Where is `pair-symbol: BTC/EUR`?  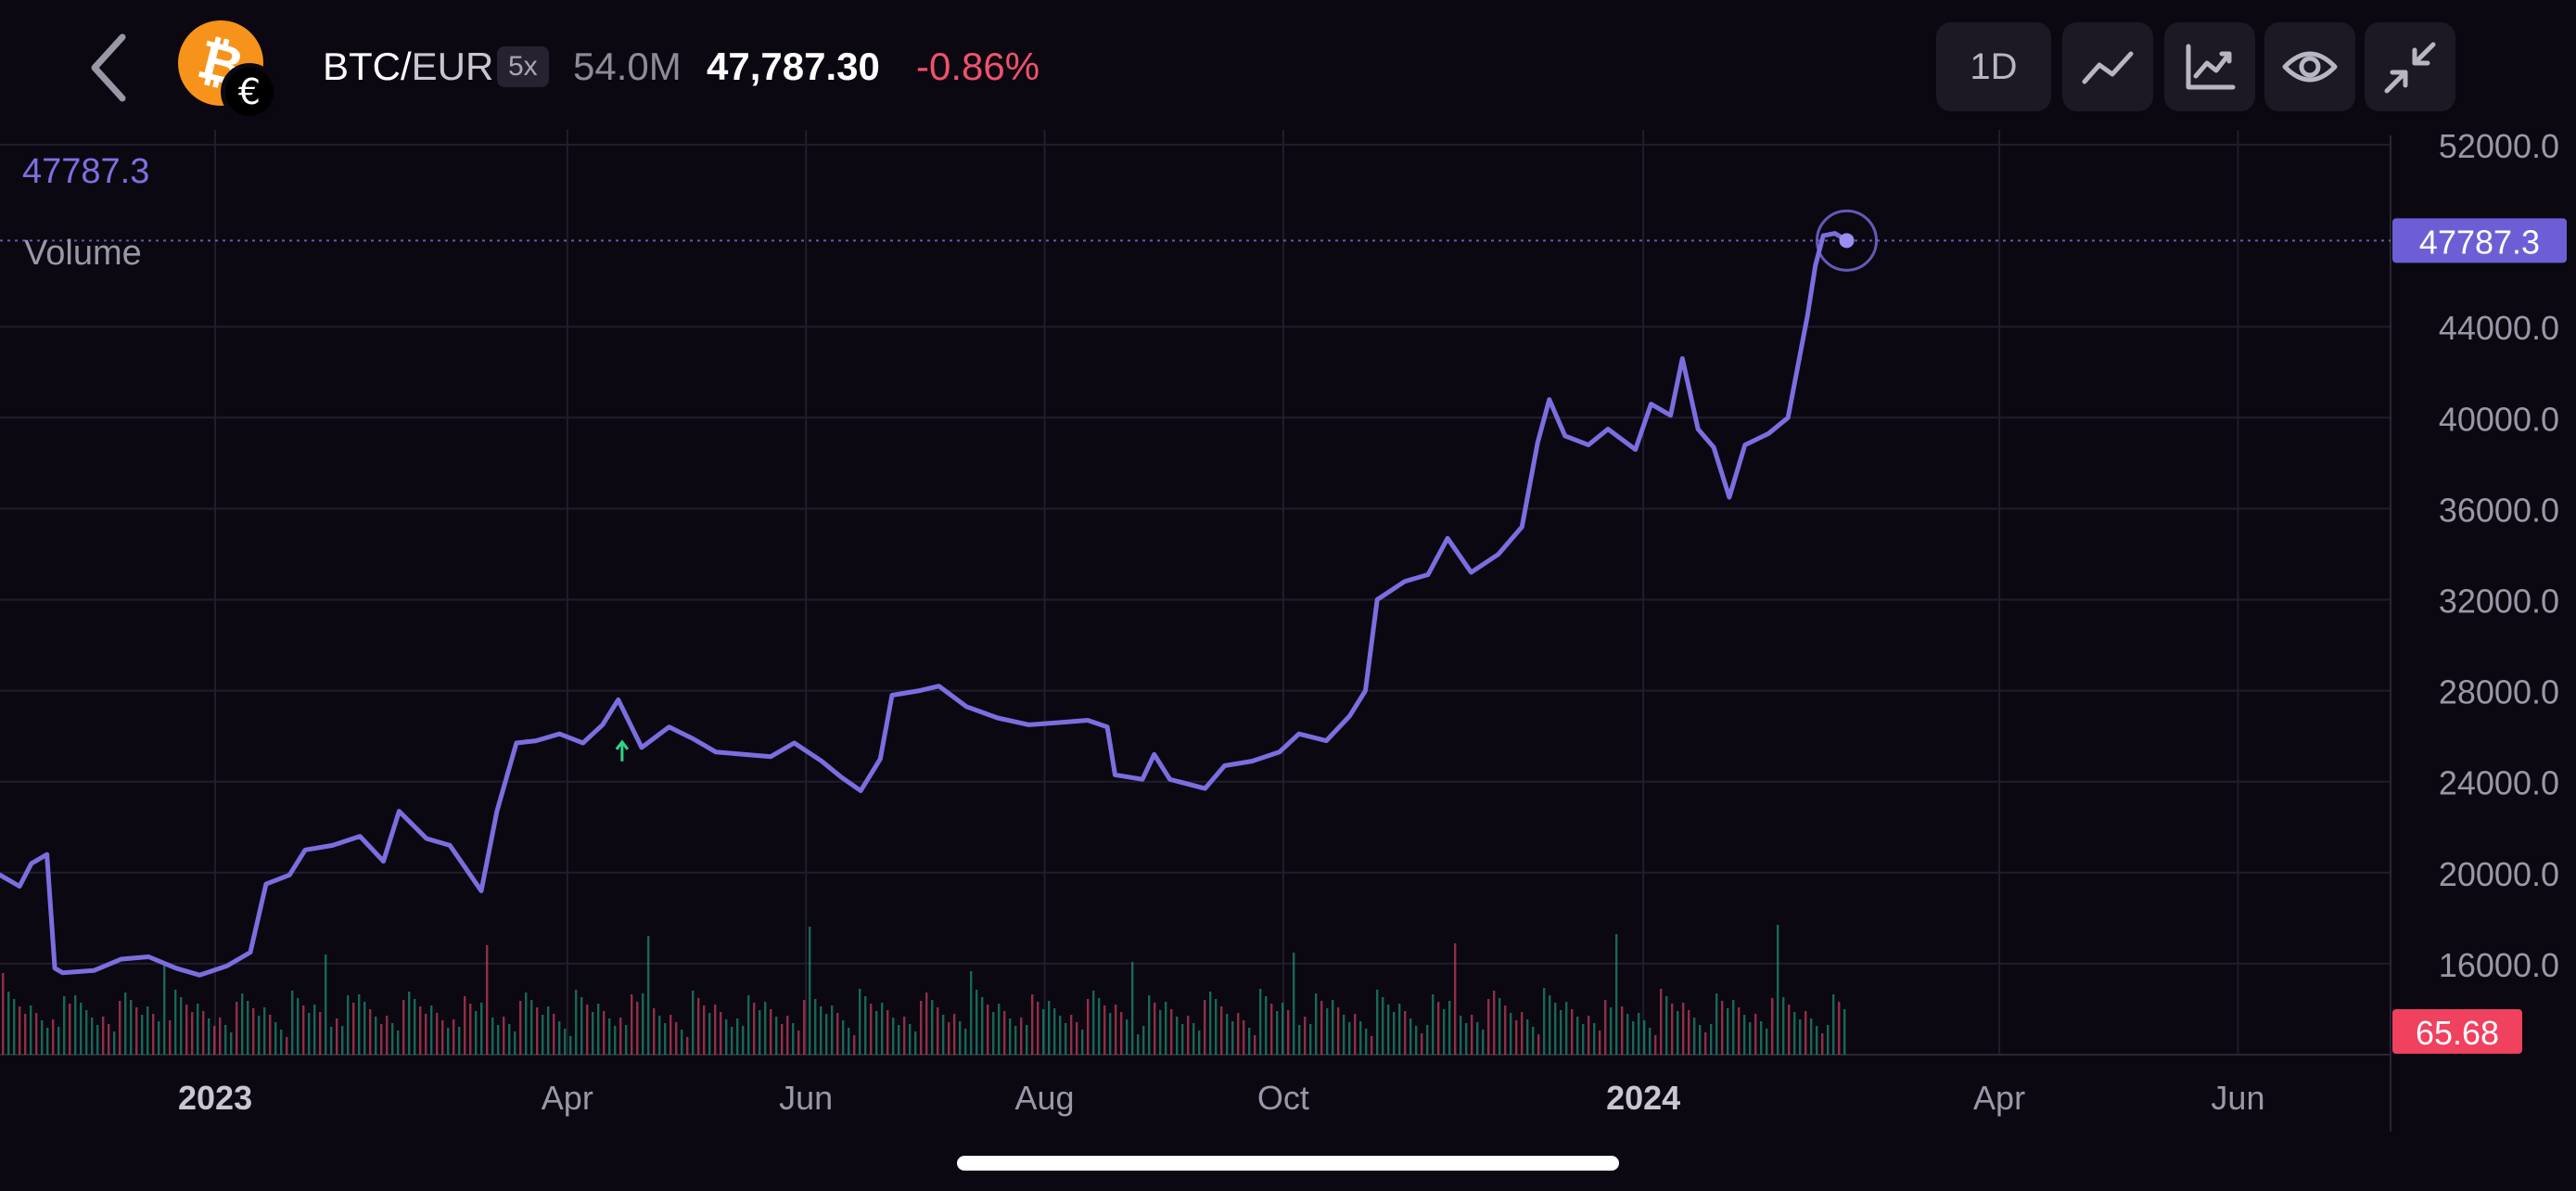
pair-symbol: BTC/EUR is located at coordinates (408, 67).